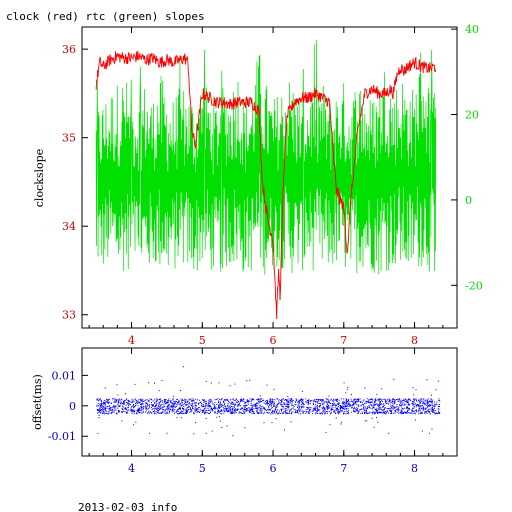 This screenshot has height=512, width=512. What do you see at coordinates (343, 468) in the screenshot?
I see `bottom-x-tick-label: 7` at bounding box center [343, 468].